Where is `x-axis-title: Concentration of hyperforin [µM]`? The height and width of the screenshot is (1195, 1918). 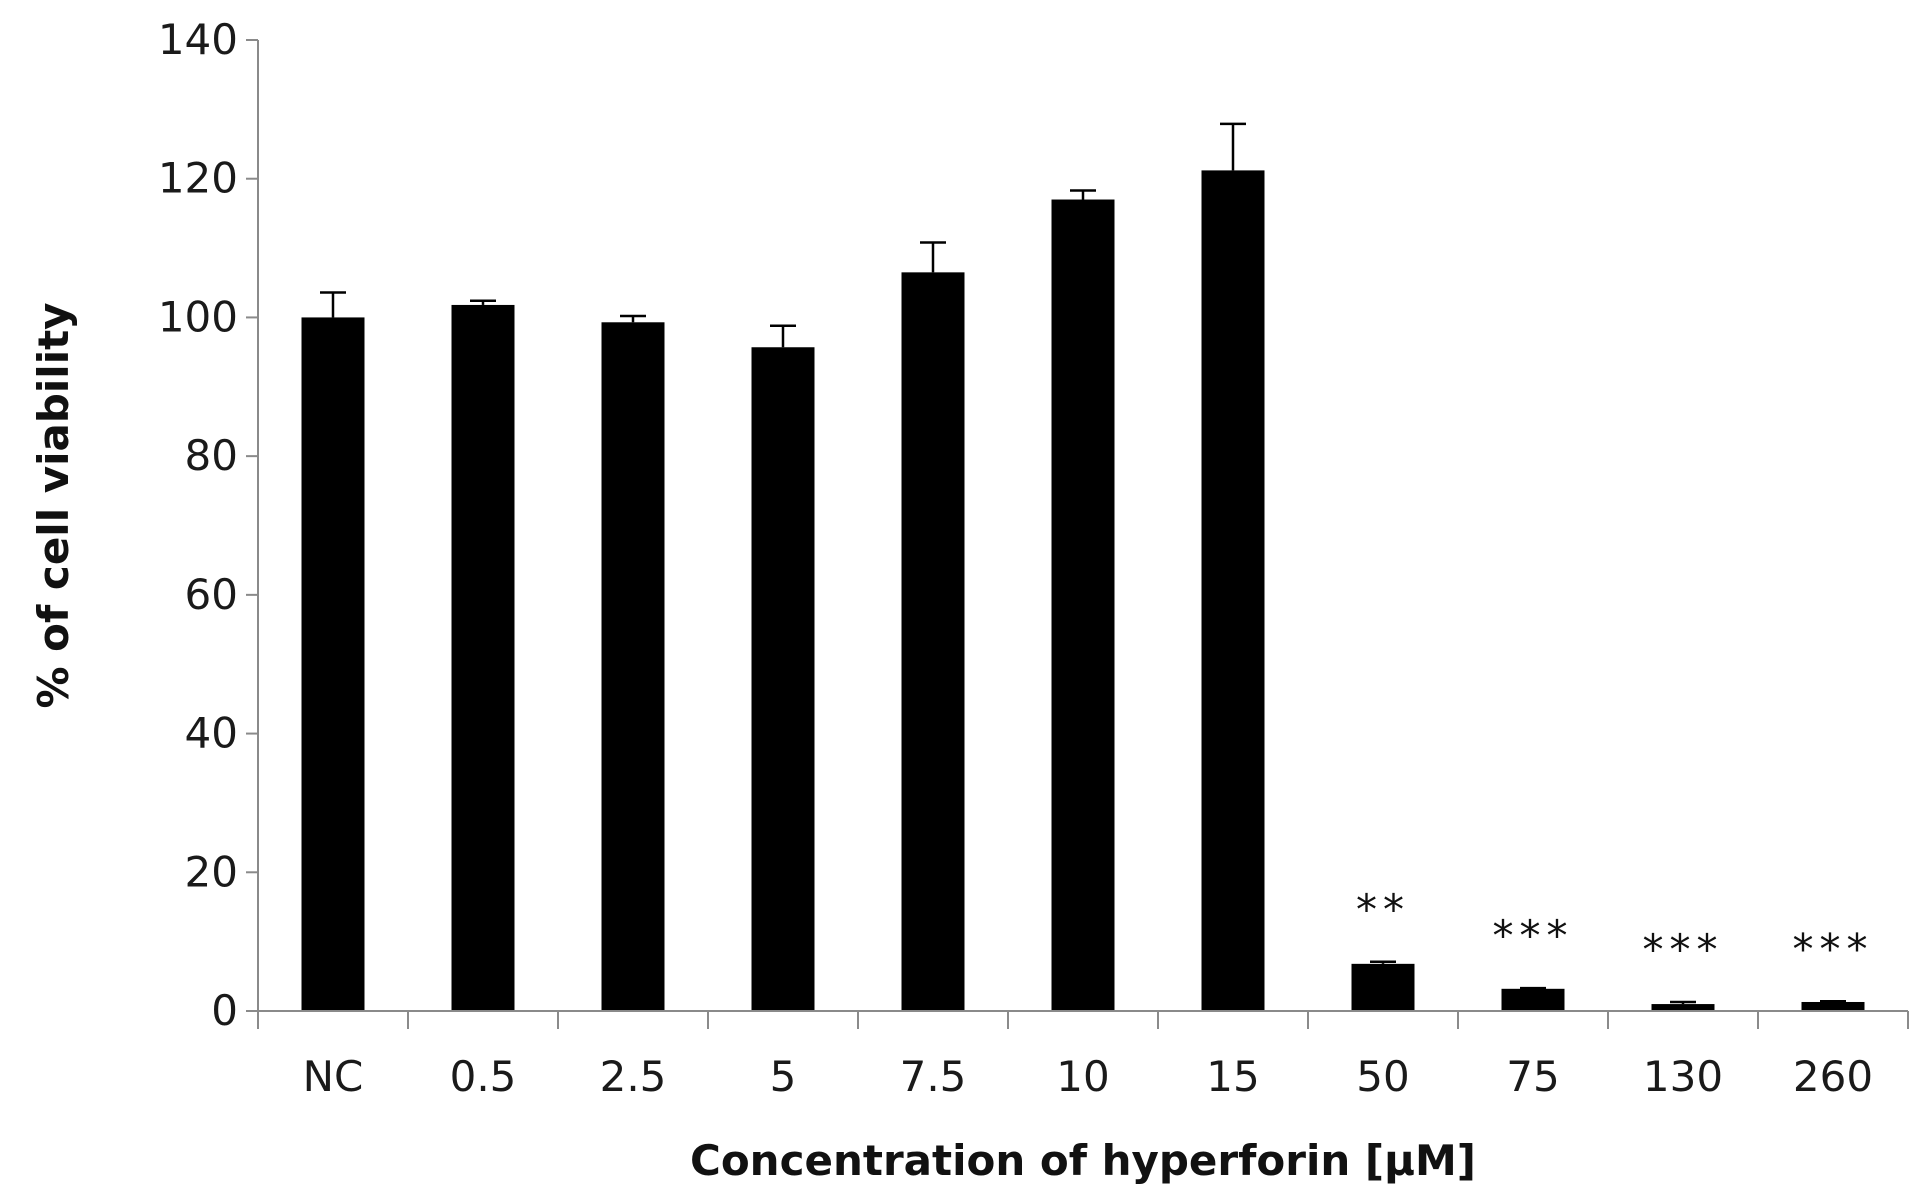
x-axis-title: Concentration of hyperforin [µM] is located at coordinates (1083, 1160).